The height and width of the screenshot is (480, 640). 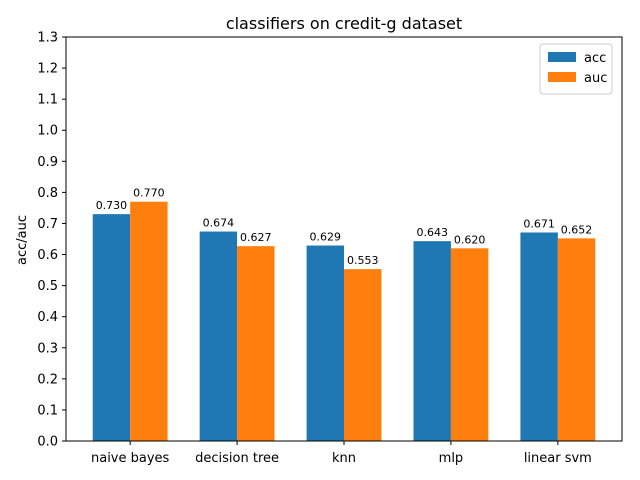 I want to click on y-tick-label: 0.1, so click(x=47, y=410).